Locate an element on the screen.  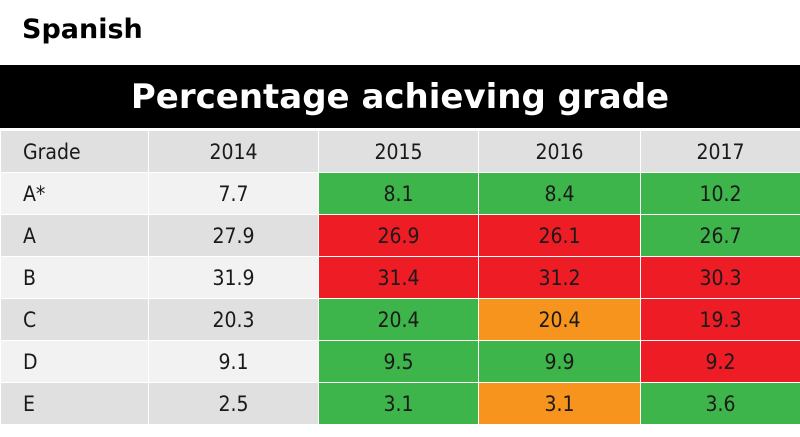
subject-title: Spanish is located at coordinates (82, 29).